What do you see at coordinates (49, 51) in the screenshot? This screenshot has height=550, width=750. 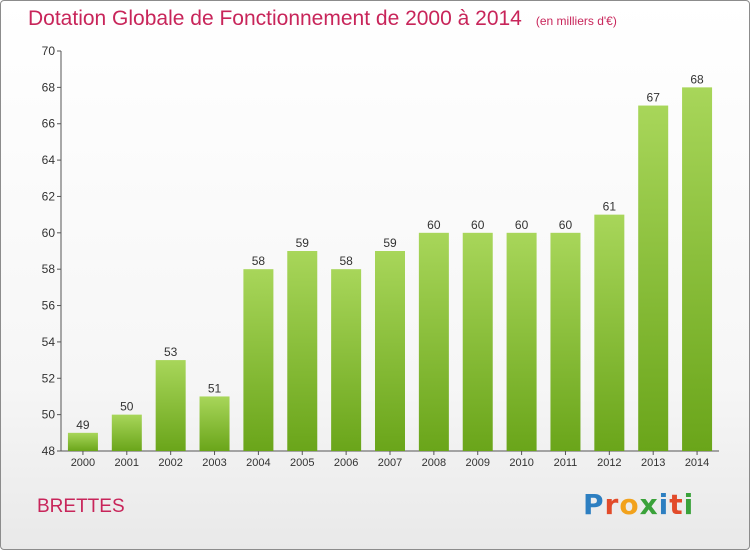 I see `y-tick-label: 70` at bounding box center [49, 51].